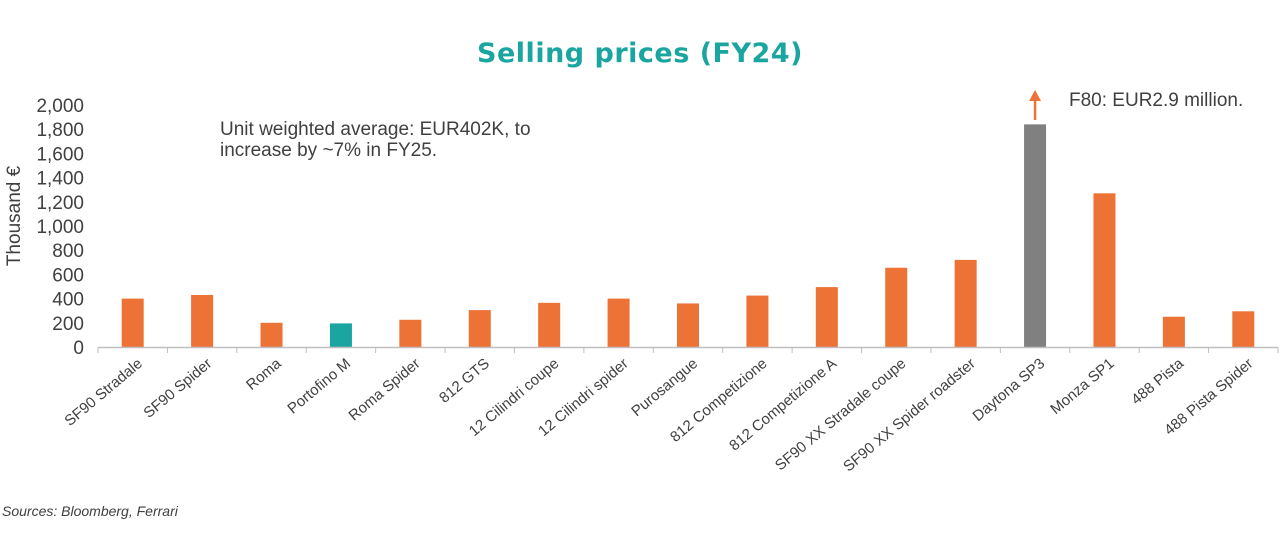 The height and width of the screenshot is (545, 1280). I want to click on y-tick-label: 2,000, so click(60, 106).